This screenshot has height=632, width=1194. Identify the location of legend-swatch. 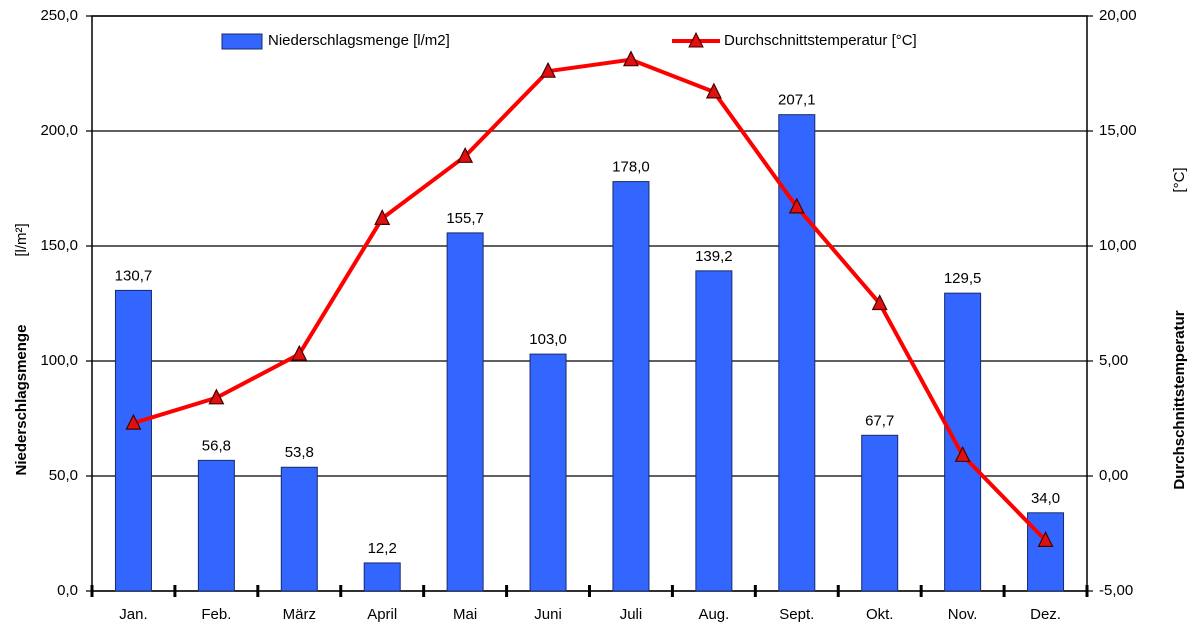
(242, 41).